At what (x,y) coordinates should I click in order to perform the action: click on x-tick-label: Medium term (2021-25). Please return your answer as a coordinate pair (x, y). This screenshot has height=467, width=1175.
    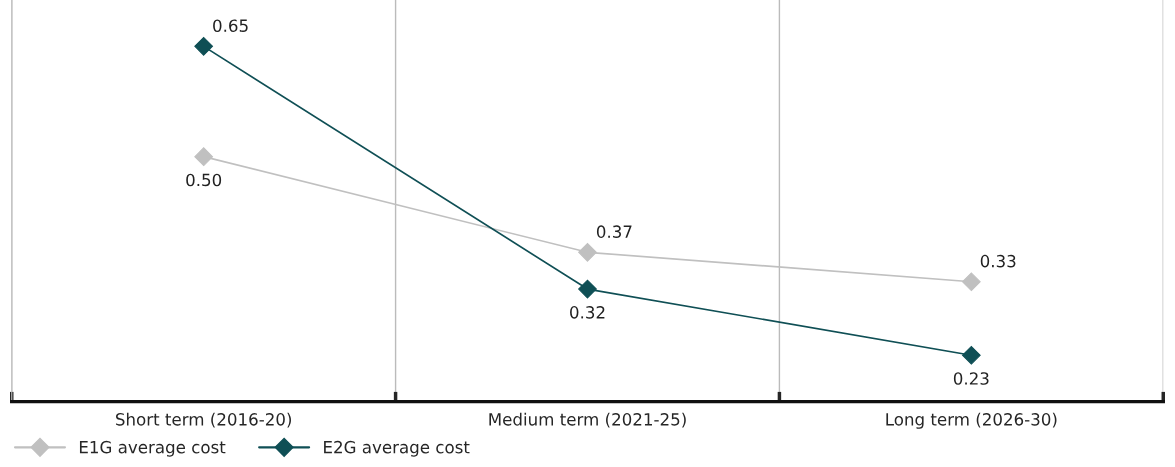
    Looking at the image, I should click on (587, 420).